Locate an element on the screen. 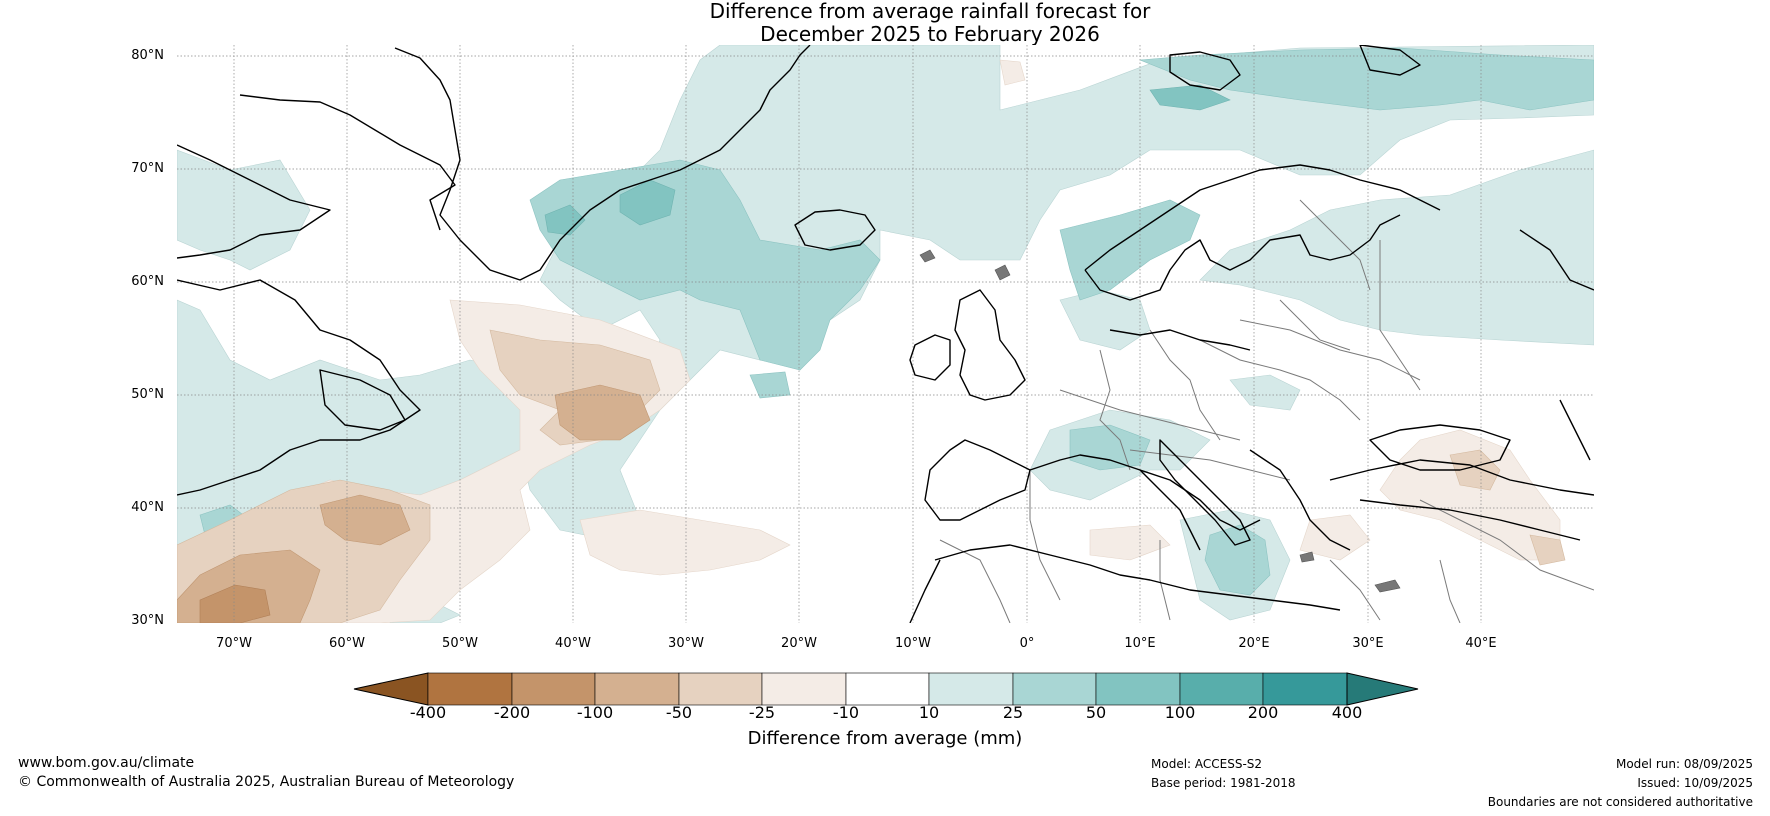  colorbar-tick-label: 100 is located at coordinates (1180, 712).